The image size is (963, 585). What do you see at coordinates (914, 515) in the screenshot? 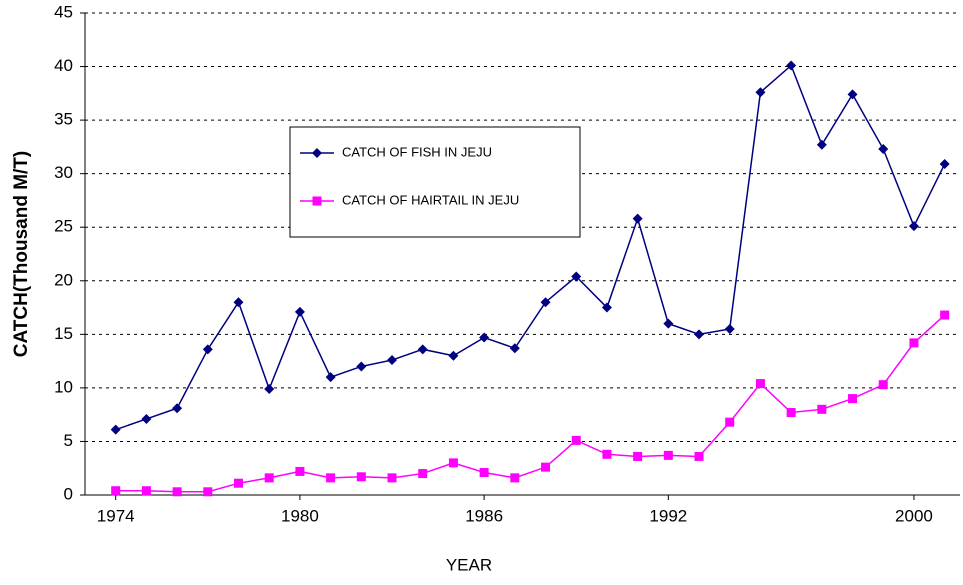
I see `x-tick-label: 2000` at bounding box center [914, 515].